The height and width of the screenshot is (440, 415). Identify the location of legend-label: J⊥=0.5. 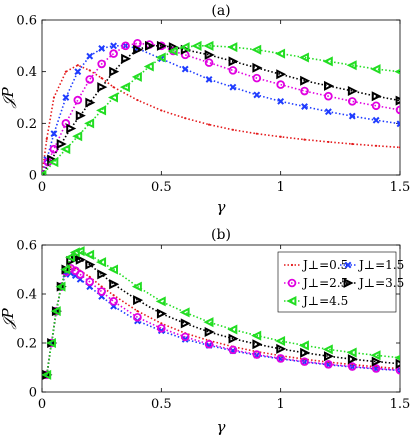
(324, 265).